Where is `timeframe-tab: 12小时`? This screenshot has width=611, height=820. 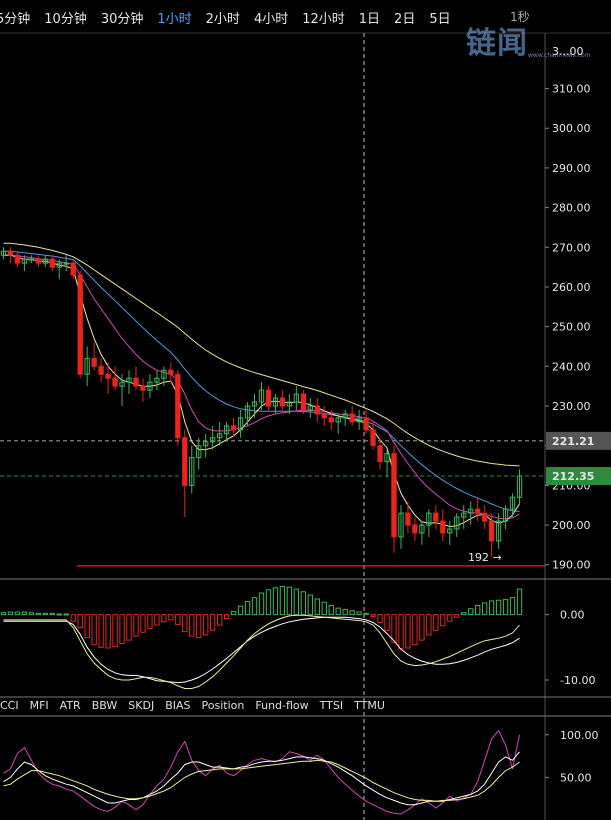
timeframe-tab: 12小时 is located at coordinates (323, 19).